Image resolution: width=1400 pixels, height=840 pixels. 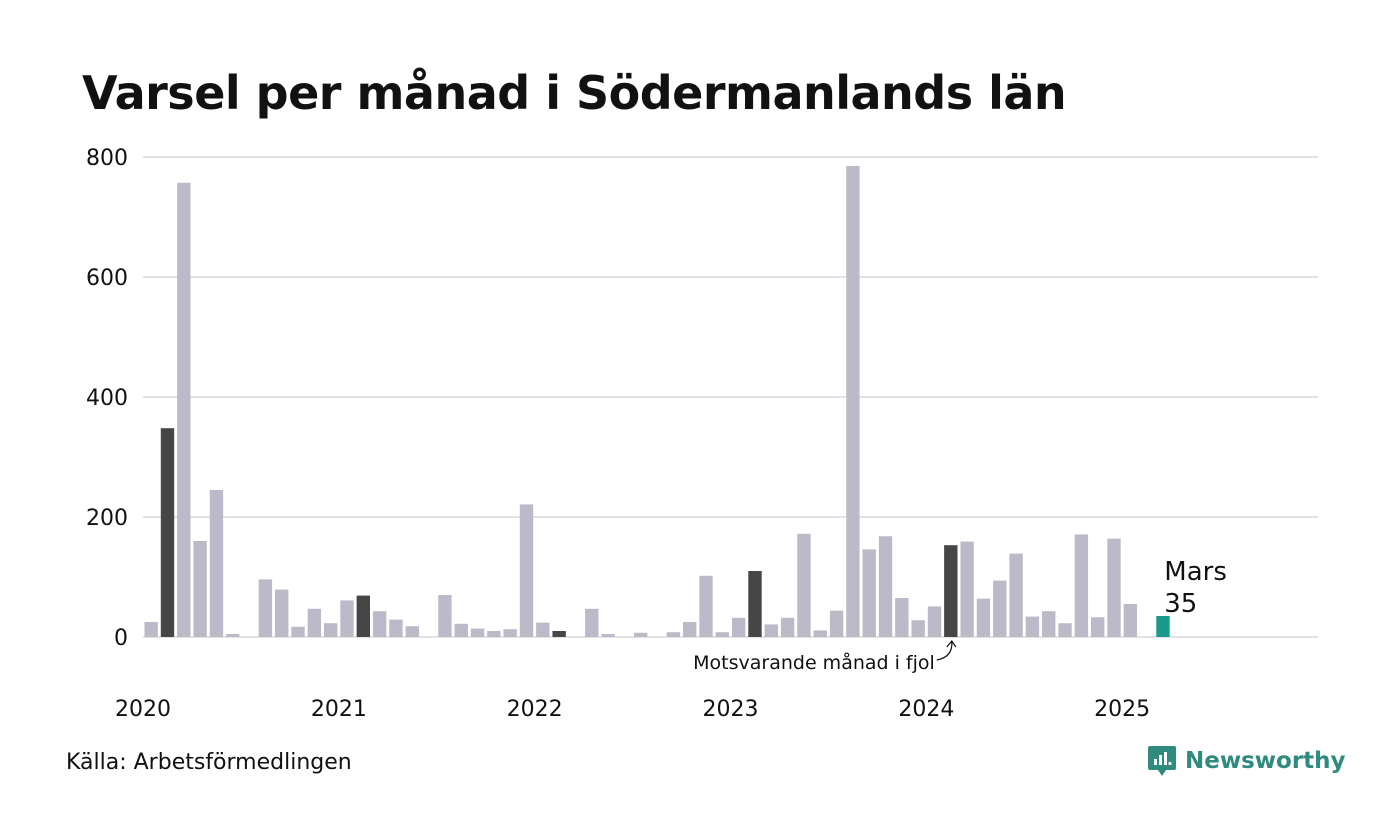 I want to click on y-axis-ticks: 0 200 400 600 800, so click(x=107, y=398).